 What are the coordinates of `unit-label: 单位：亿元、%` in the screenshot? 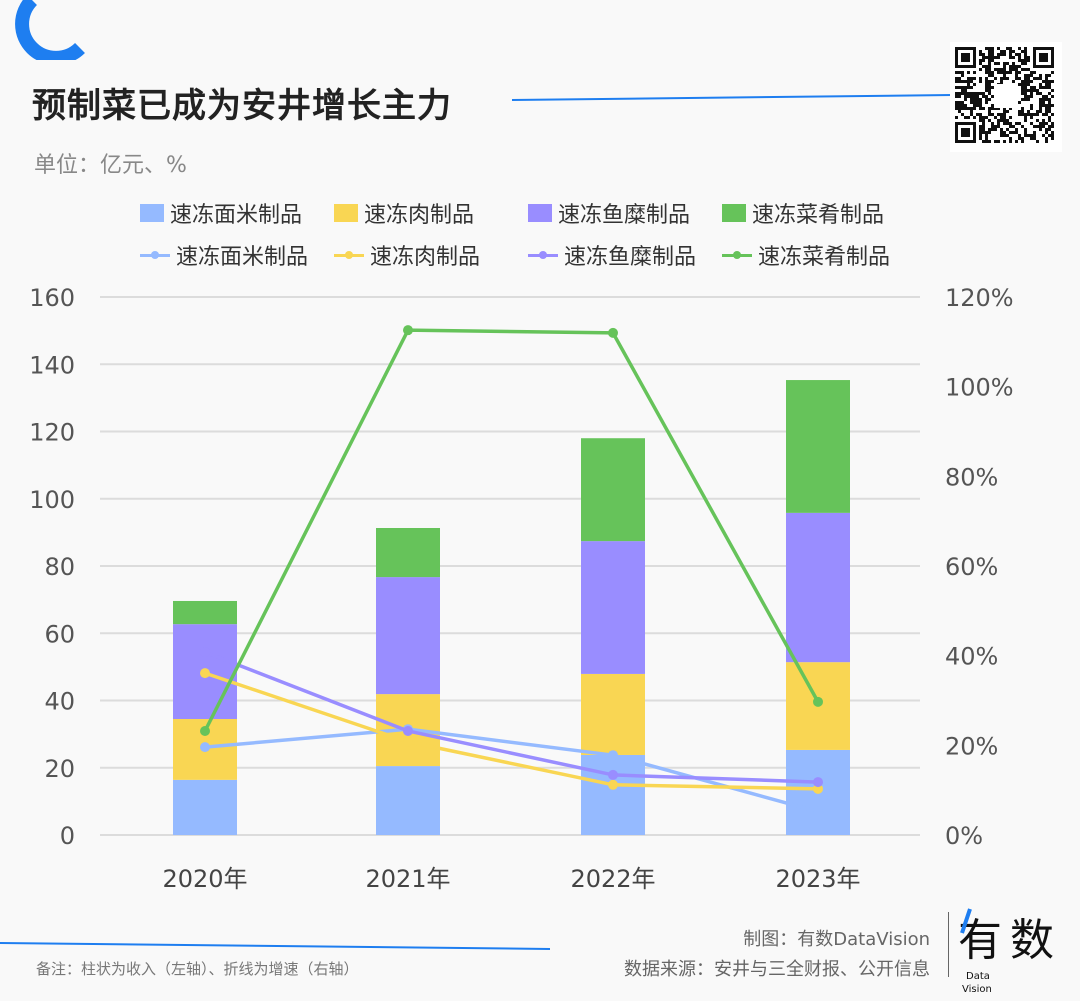 It's located at (110, 165).